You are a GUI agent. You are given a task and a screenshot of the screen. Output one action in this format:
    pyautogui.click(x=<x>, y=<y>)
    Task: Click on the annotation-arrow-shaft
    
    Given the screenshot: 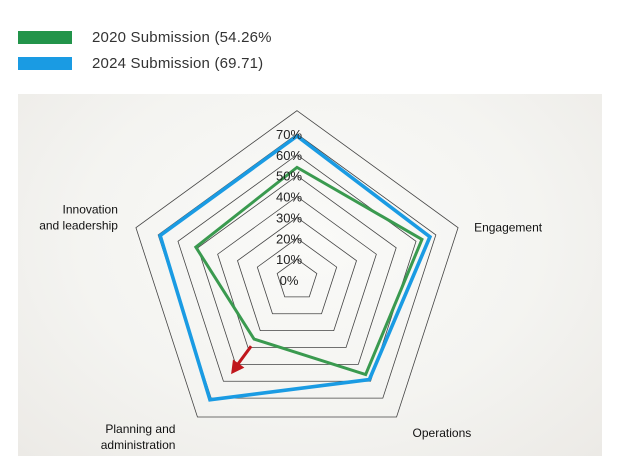 What is the action you would take?
    pyautogui.click(x=244, y=356)
    